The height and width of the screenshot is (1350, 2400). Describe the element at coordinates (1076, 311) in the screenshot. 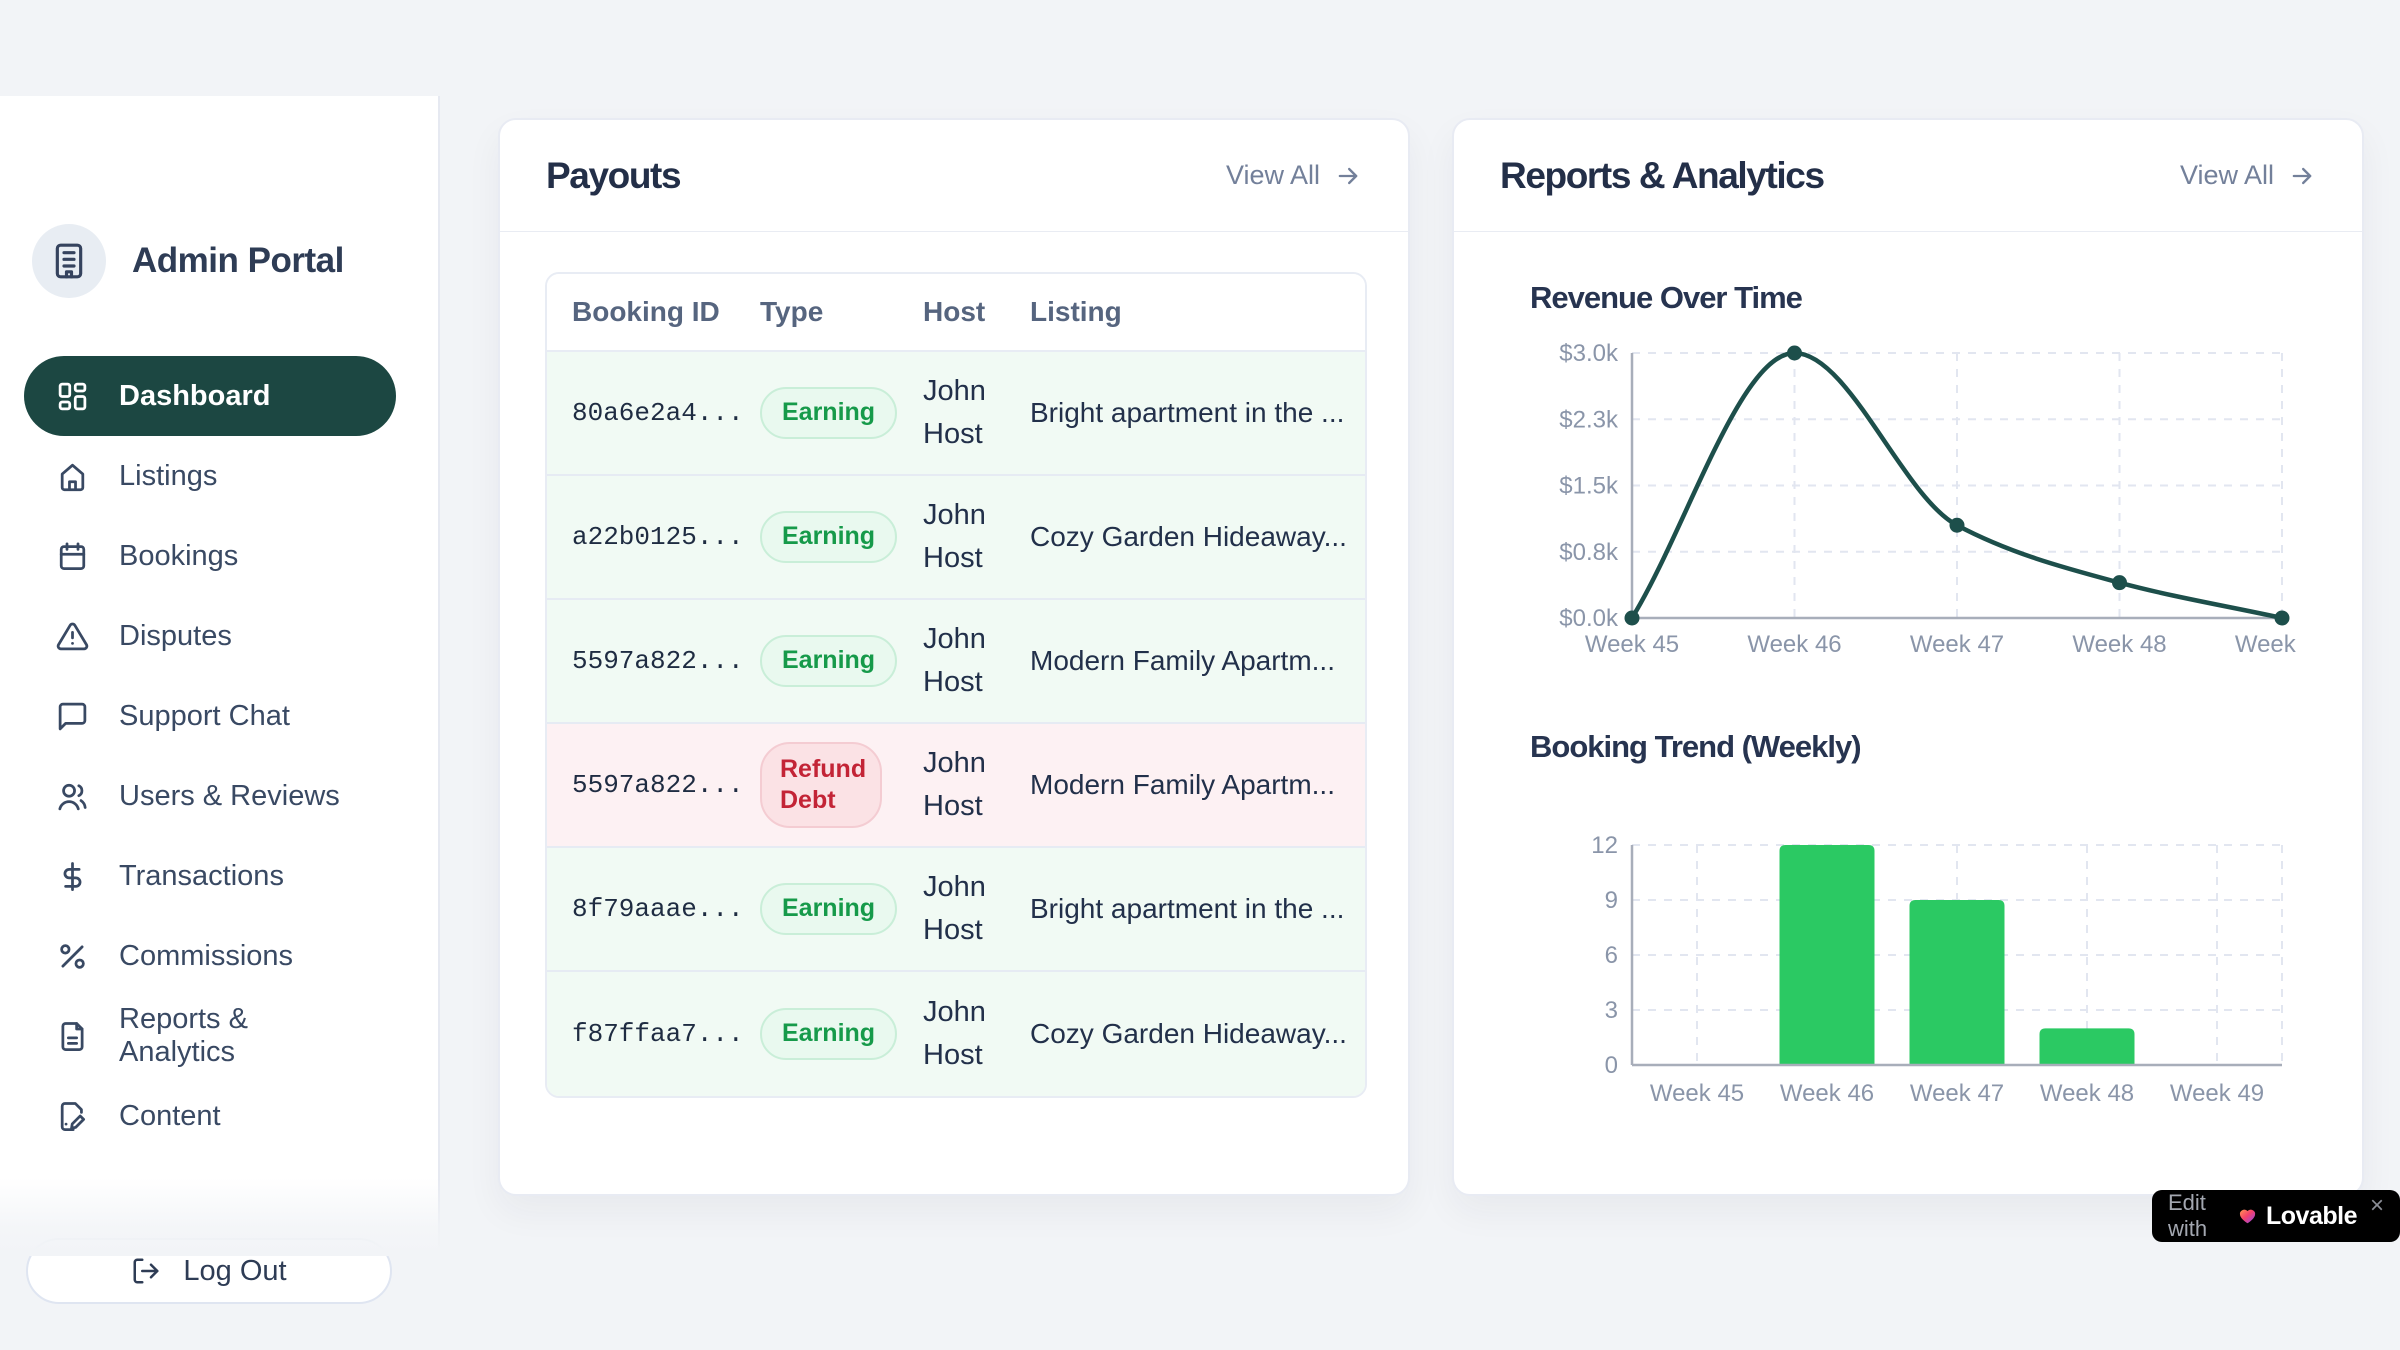

I see `column-header-listing: Listing` at that location.